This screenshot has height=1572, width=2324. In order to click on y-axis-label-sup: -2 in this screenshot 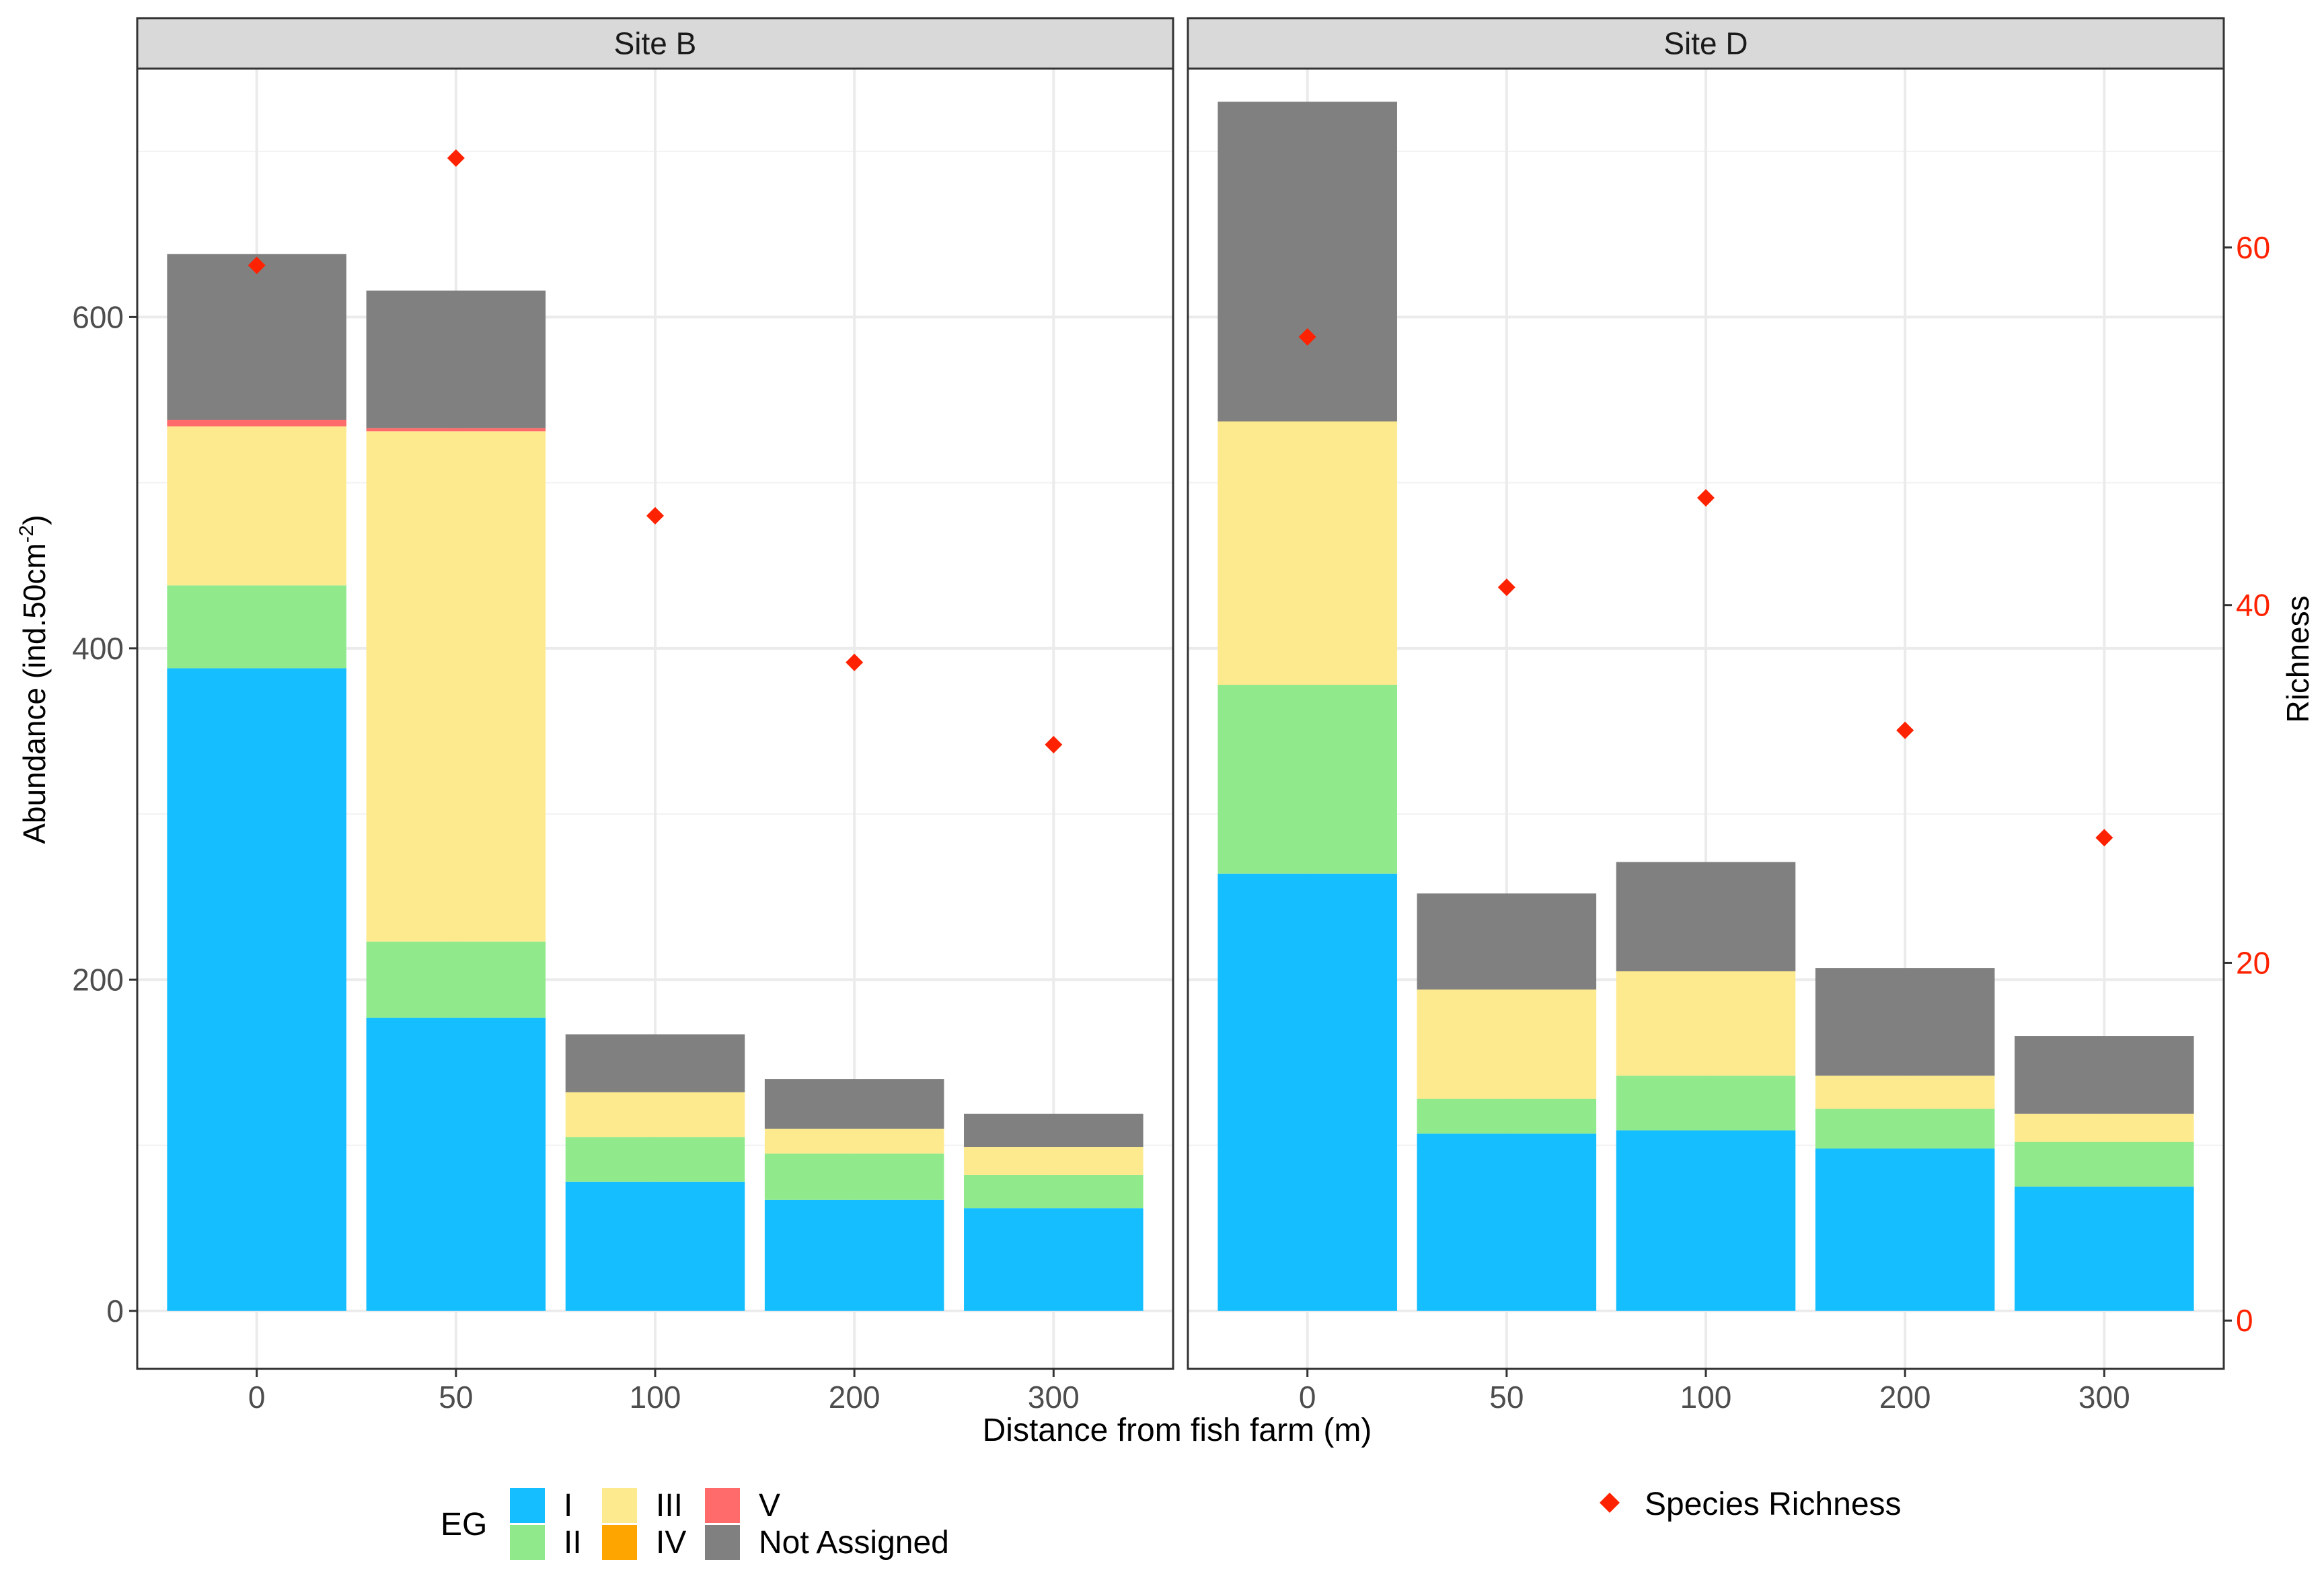, I will do `click(26, 534)`.